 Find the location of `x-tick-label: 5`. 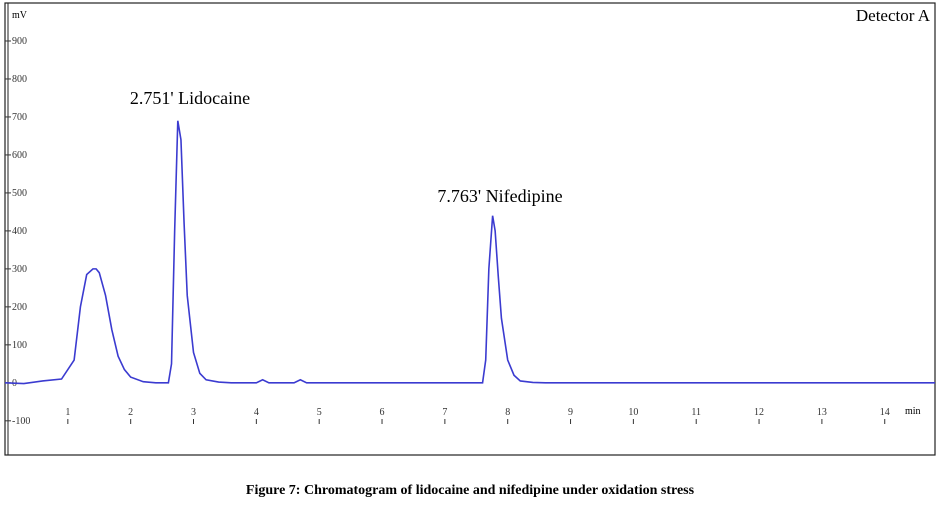

x-tick-label: 5 is located at coordinates (319, 412).